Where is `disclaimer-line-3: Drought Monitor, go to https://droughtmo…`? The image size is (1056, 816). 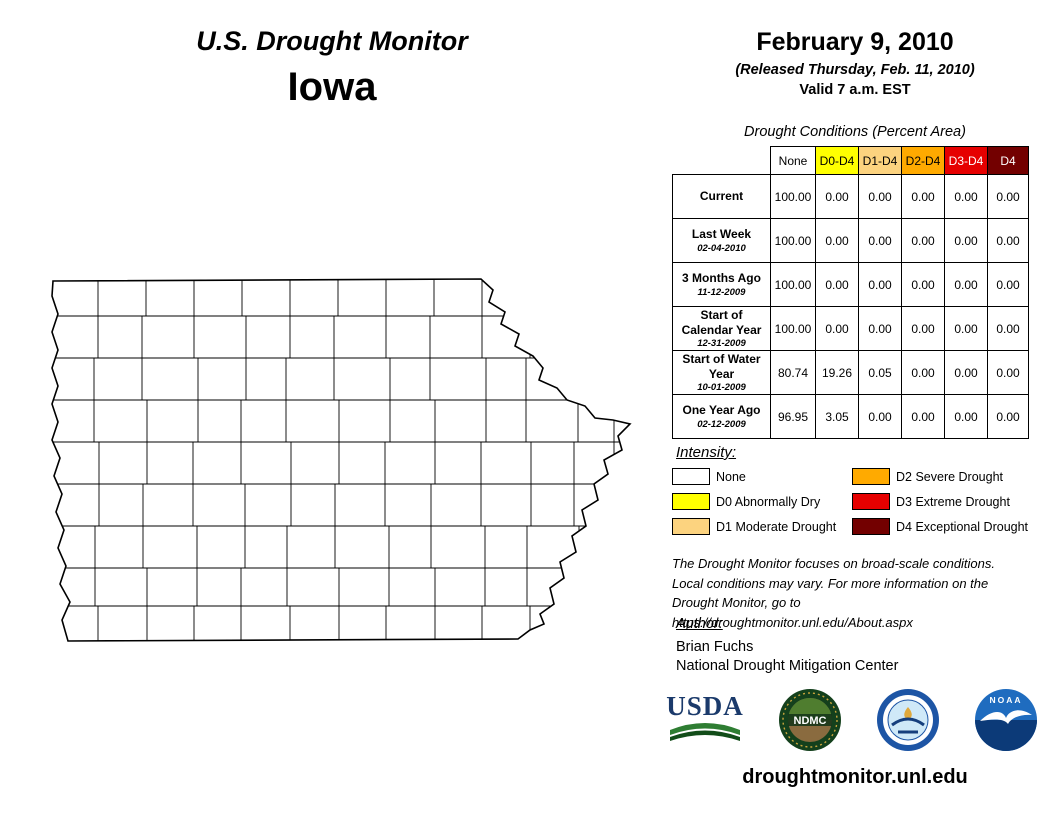
disclaimer-line-3: Drought Monitor, go to https://droughtmo… is located at coordinates (792, 612).